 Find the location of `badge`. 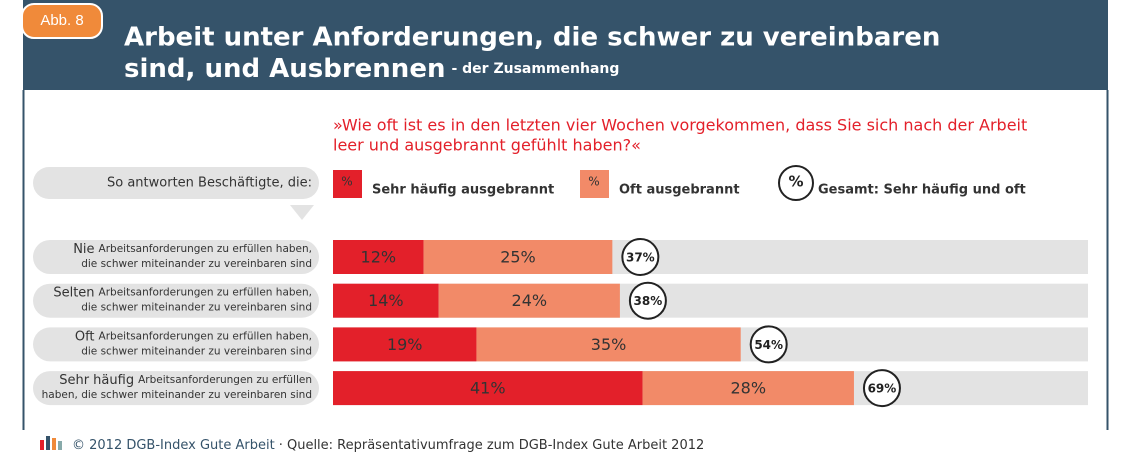

badge is located at coordinates (62, 21).